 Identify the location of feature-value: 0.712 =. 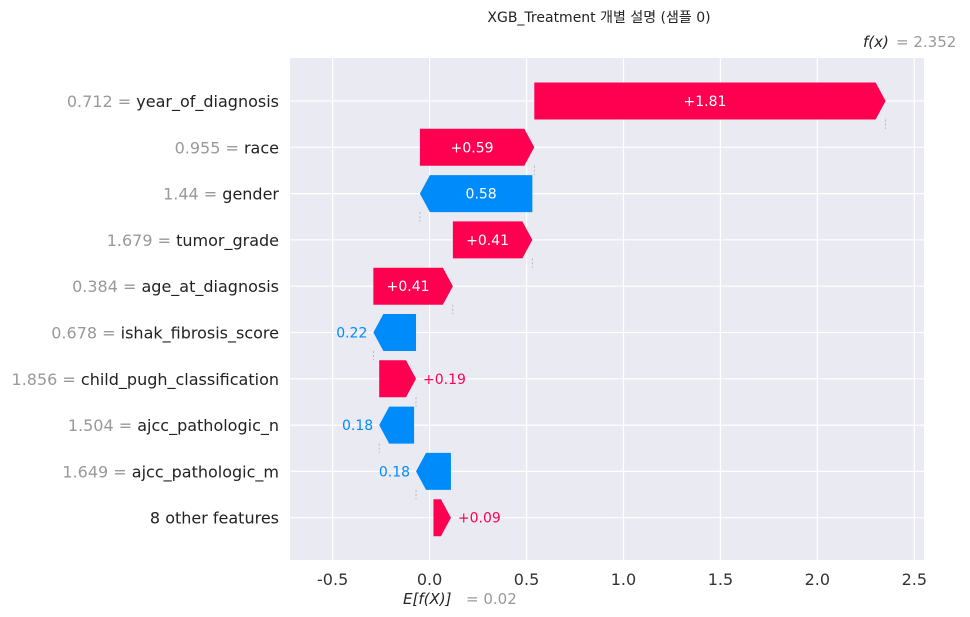
(101, 101).